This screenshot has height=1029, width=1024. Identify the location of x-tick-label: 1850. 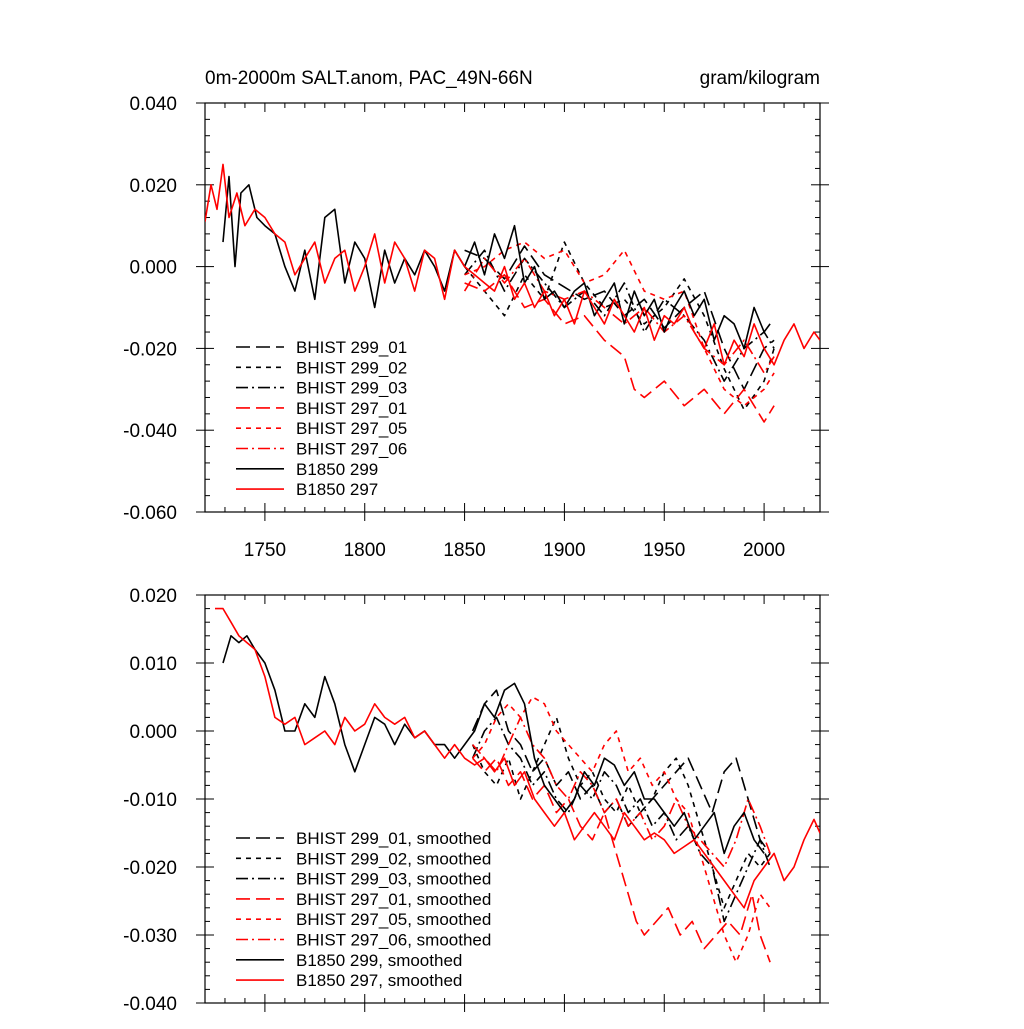
(464, 550).